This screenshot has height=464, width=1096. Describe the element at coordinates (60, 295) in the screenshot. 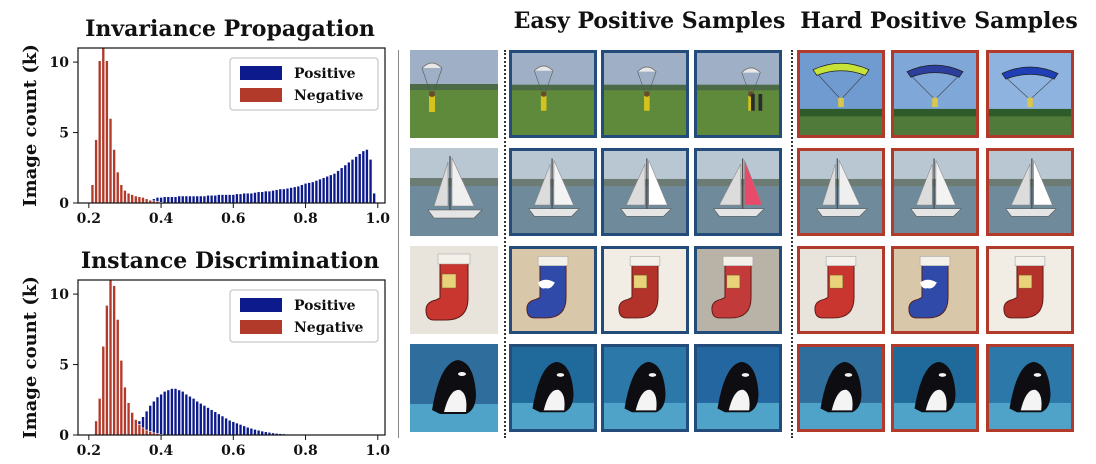

I see `y-tick-label: 10` at that location.